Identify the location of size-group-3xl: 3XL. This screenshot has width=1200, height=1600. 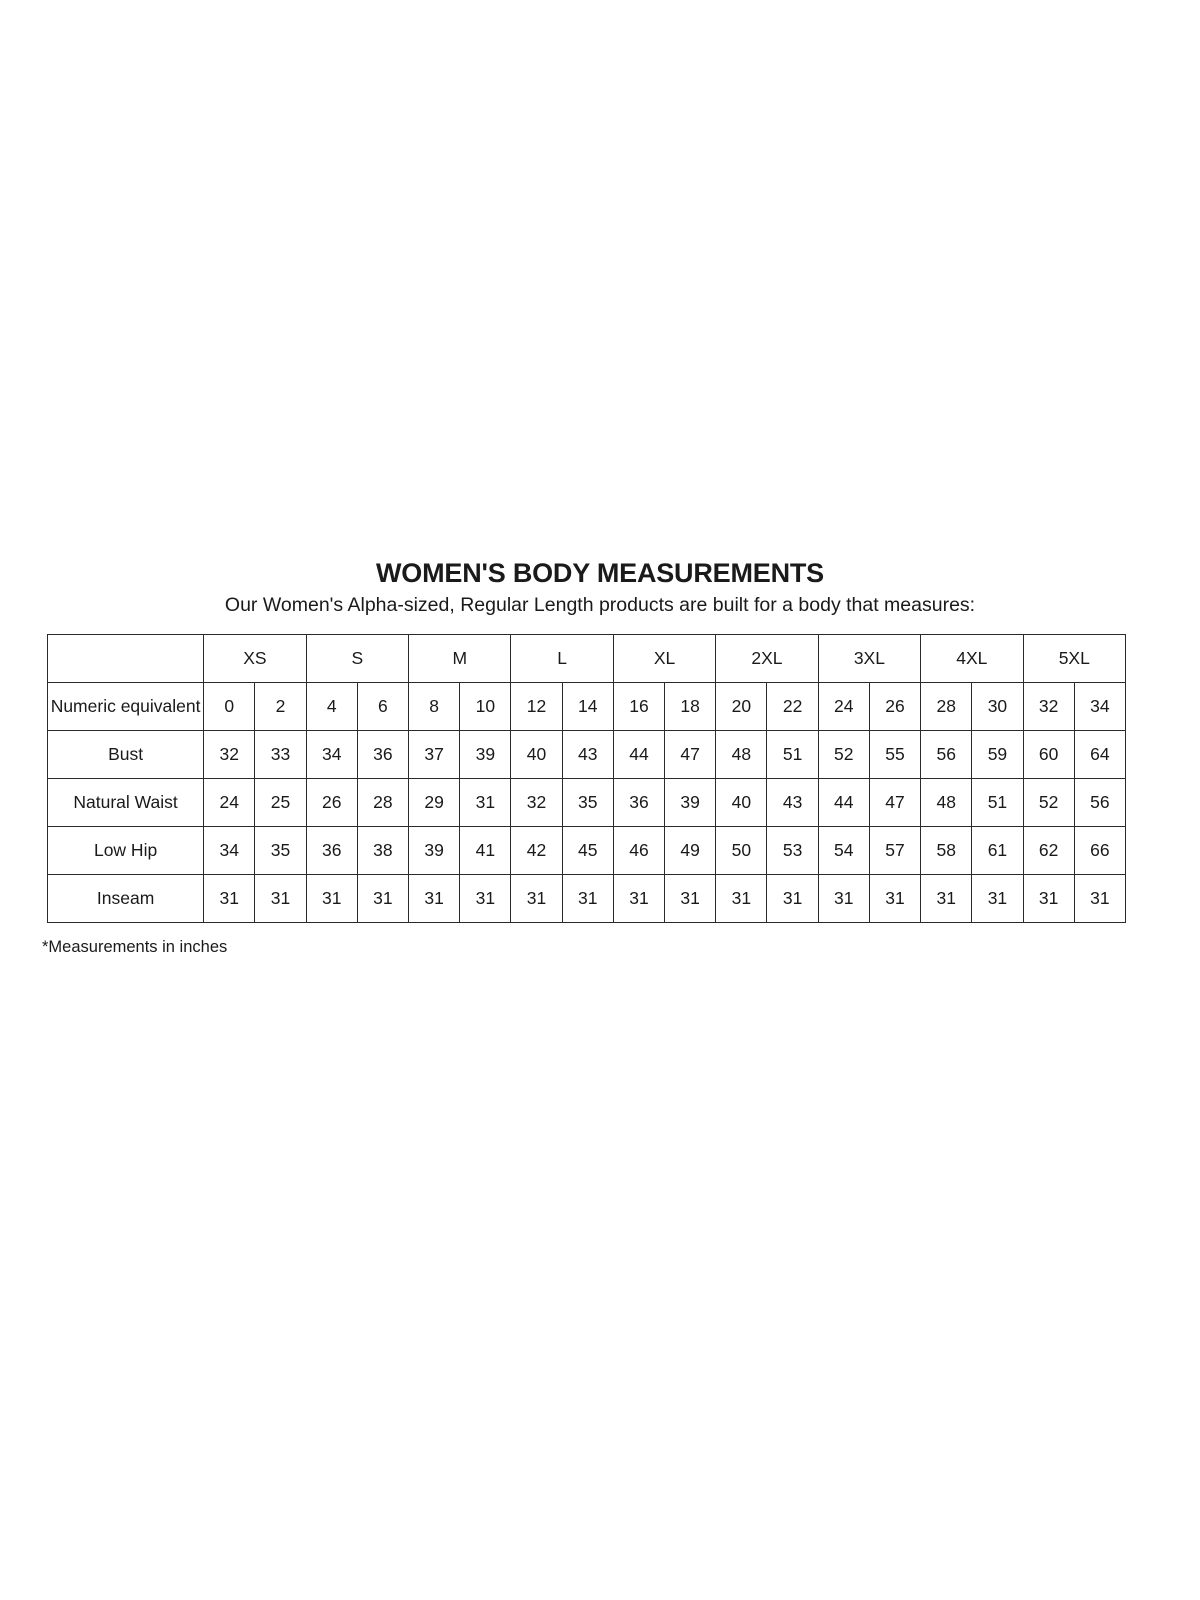
(869, 658).